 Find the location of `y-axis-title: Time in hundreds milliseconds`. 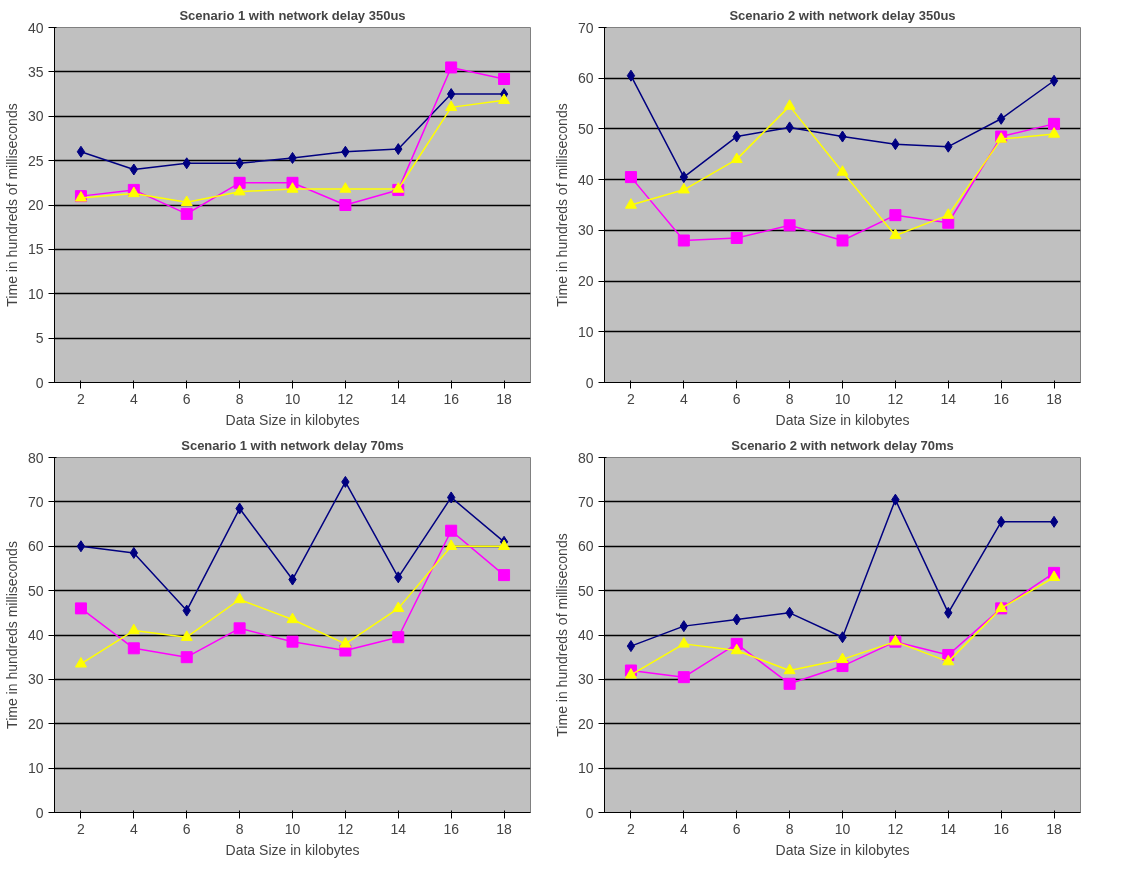

y-axis-title: Time in hundreds milliseconds is located at coordinates (11, 635).